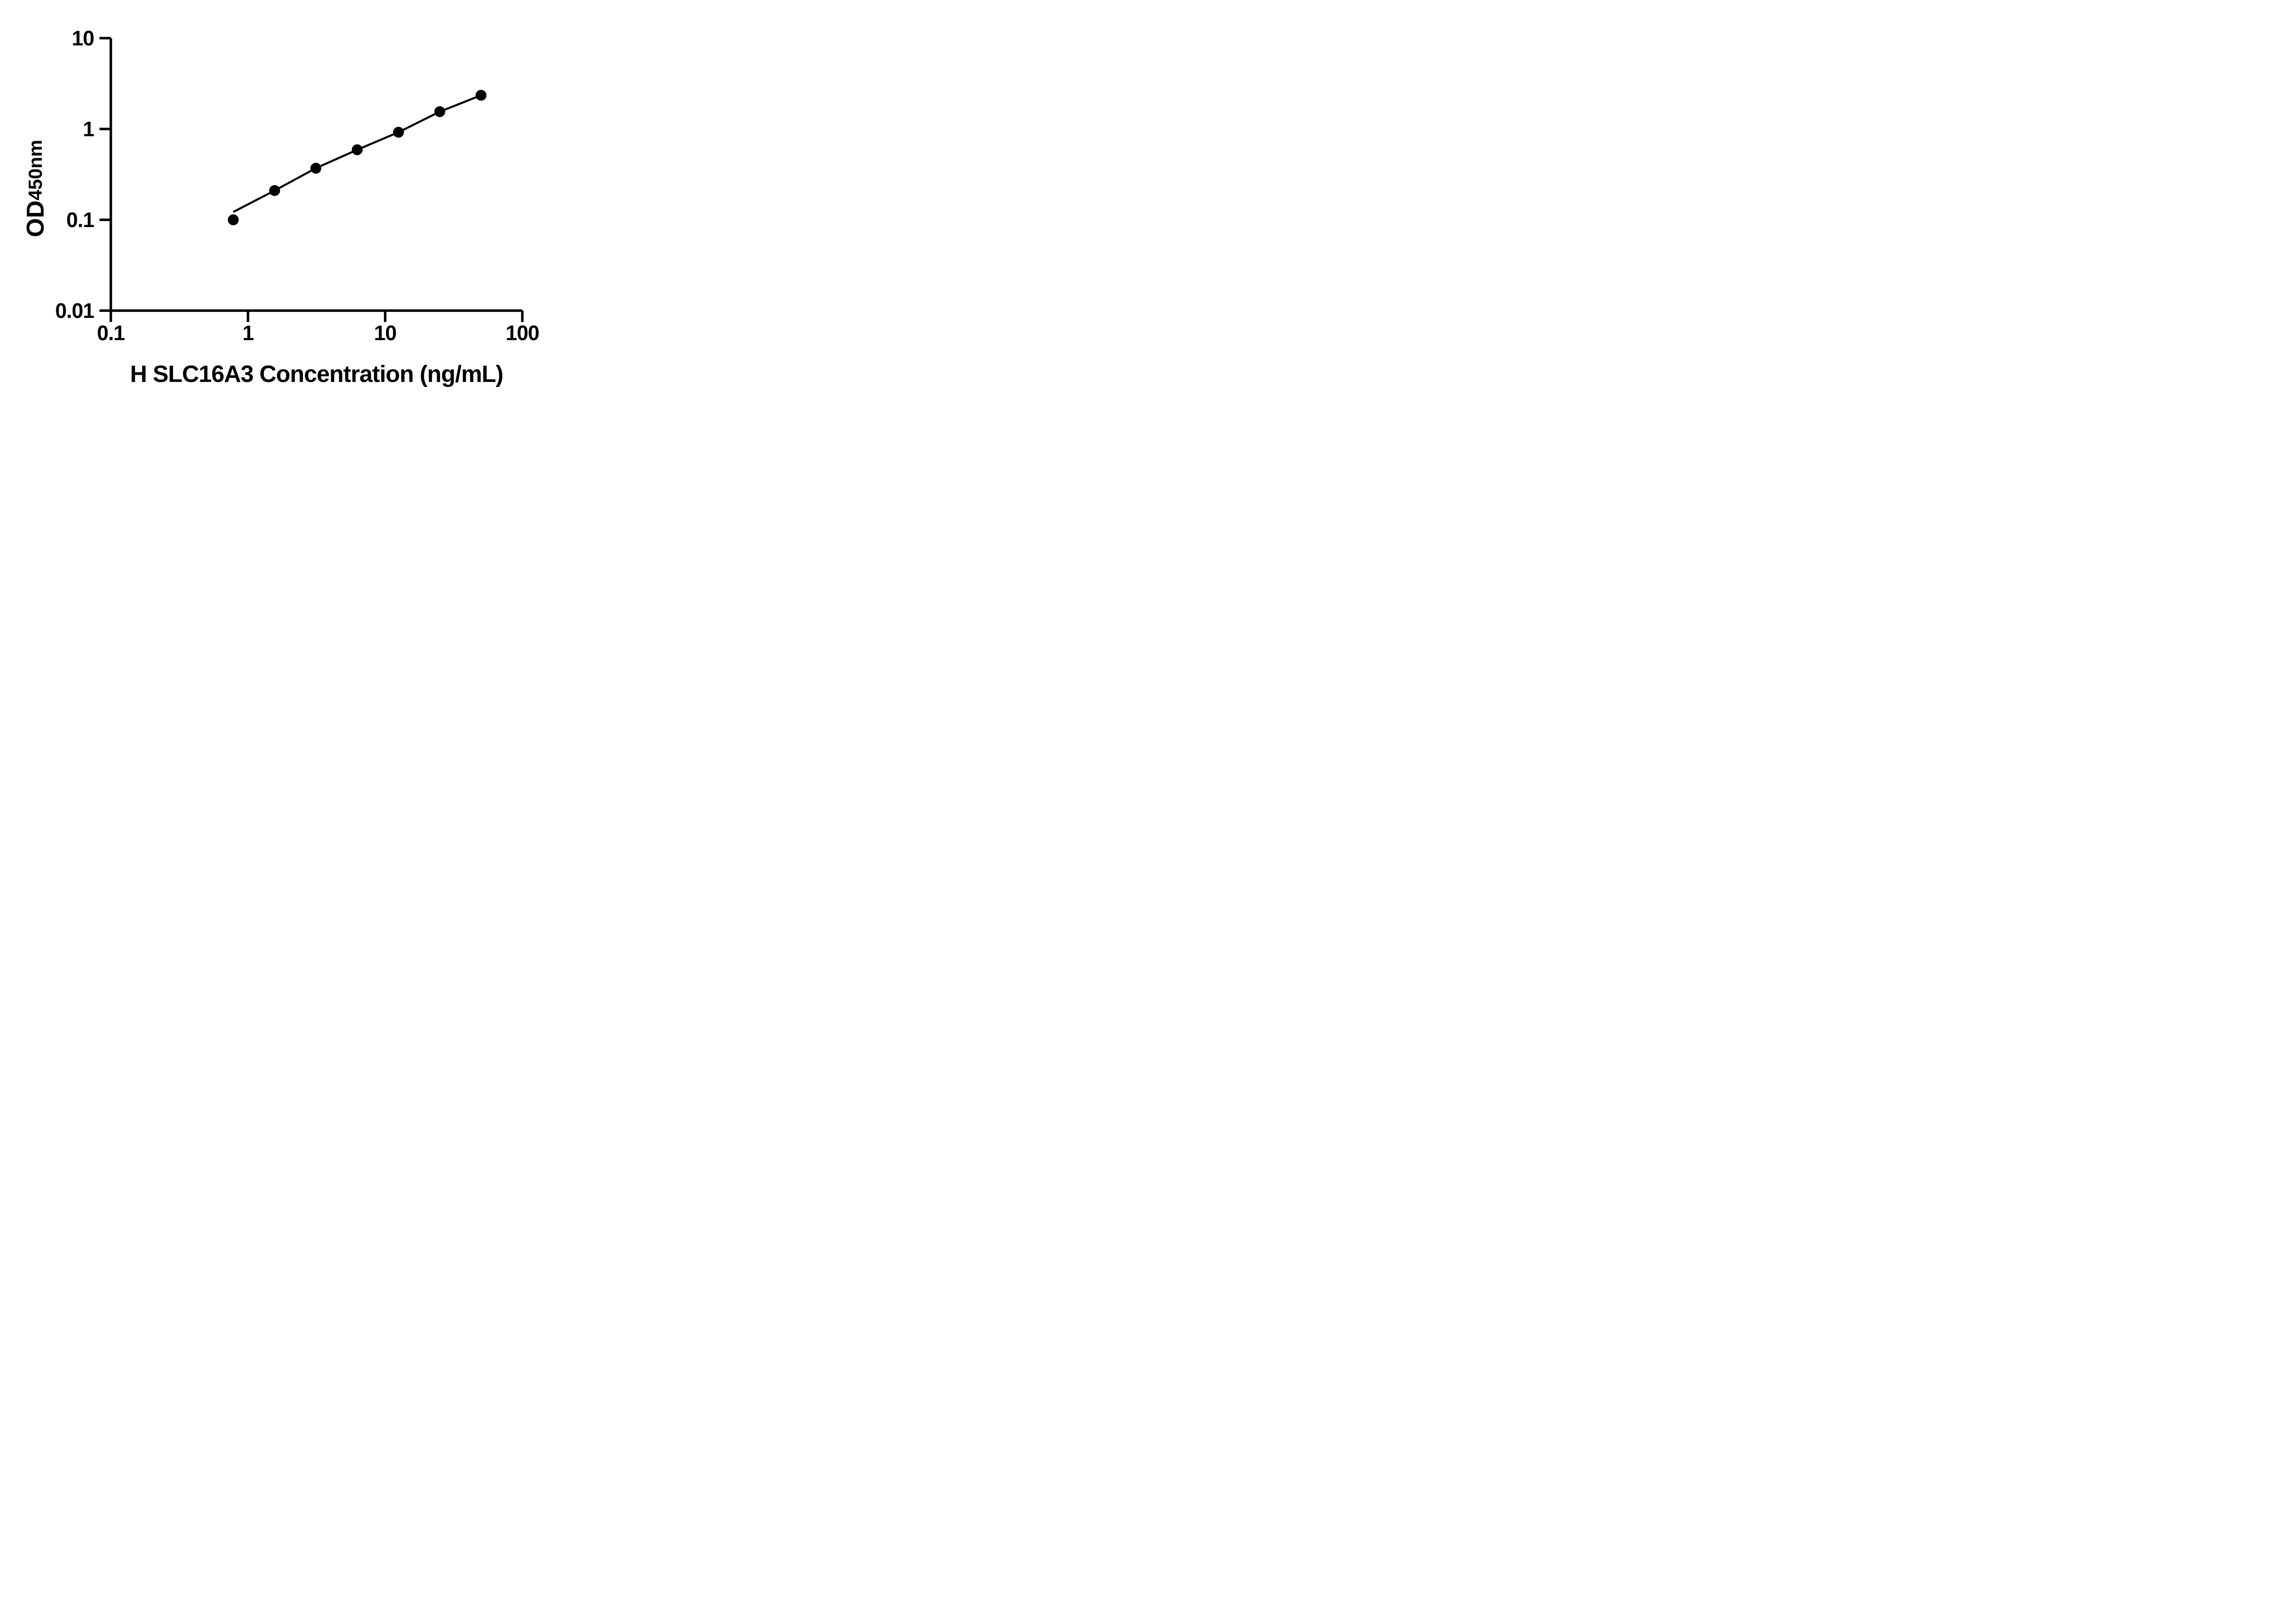  I want to click on y-axis-title: OD 450nm, so click(35, 188).